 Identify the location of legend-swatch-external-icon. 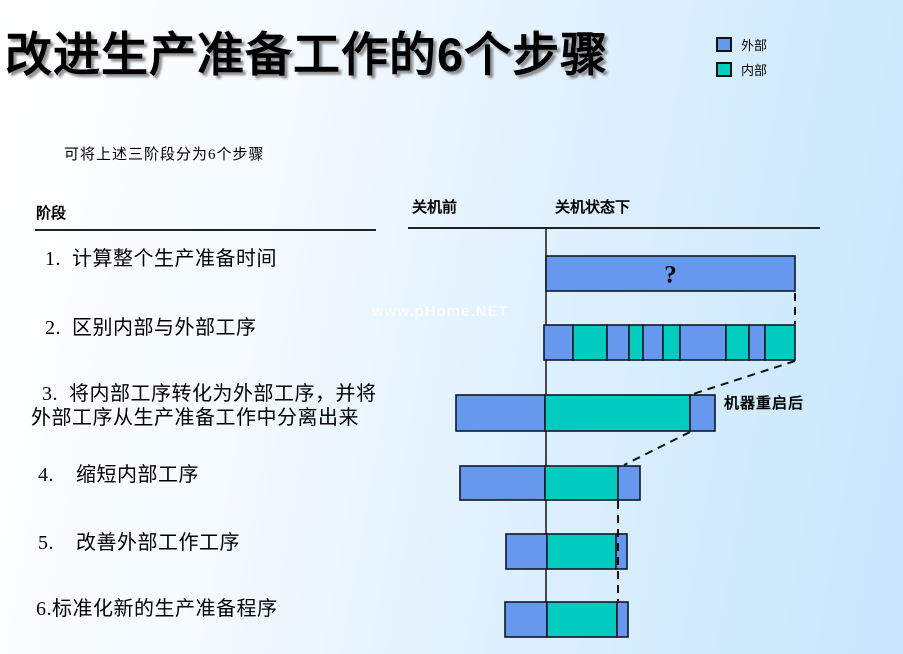
(724, 44).